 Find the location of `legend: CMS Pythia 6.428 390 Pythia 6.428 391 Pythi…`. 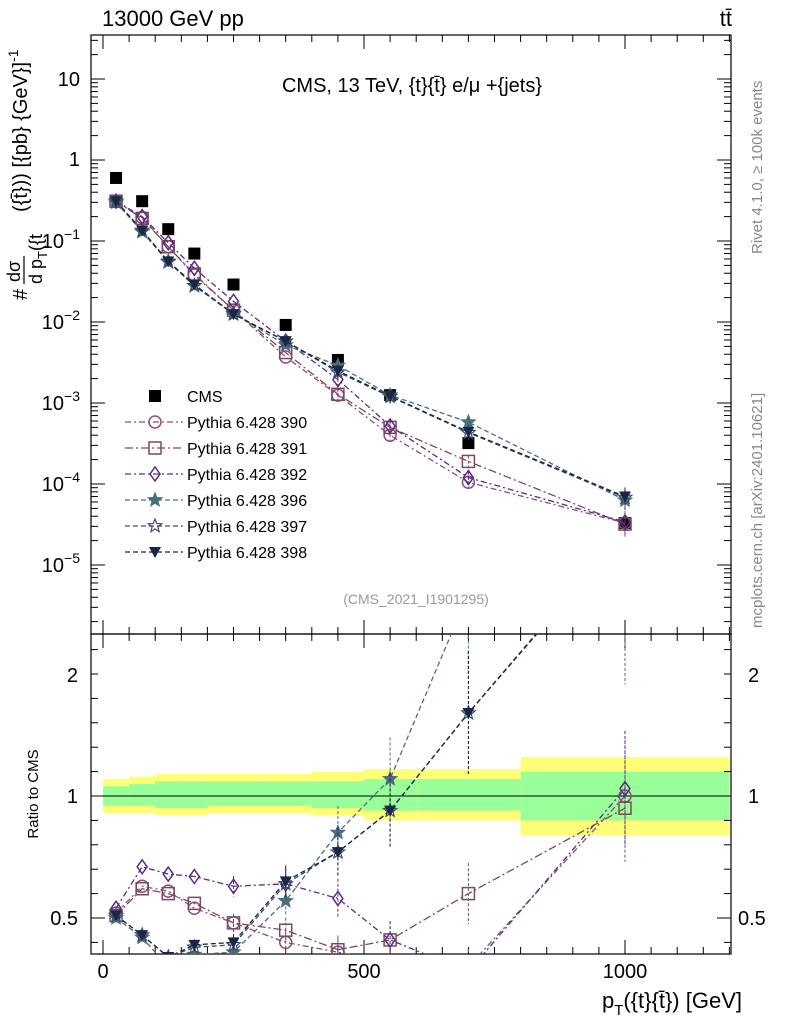

legend: CMS Pythia 6.428 390 Pythia 6.428 391 Pythi… is located at coordinates (216, 475).